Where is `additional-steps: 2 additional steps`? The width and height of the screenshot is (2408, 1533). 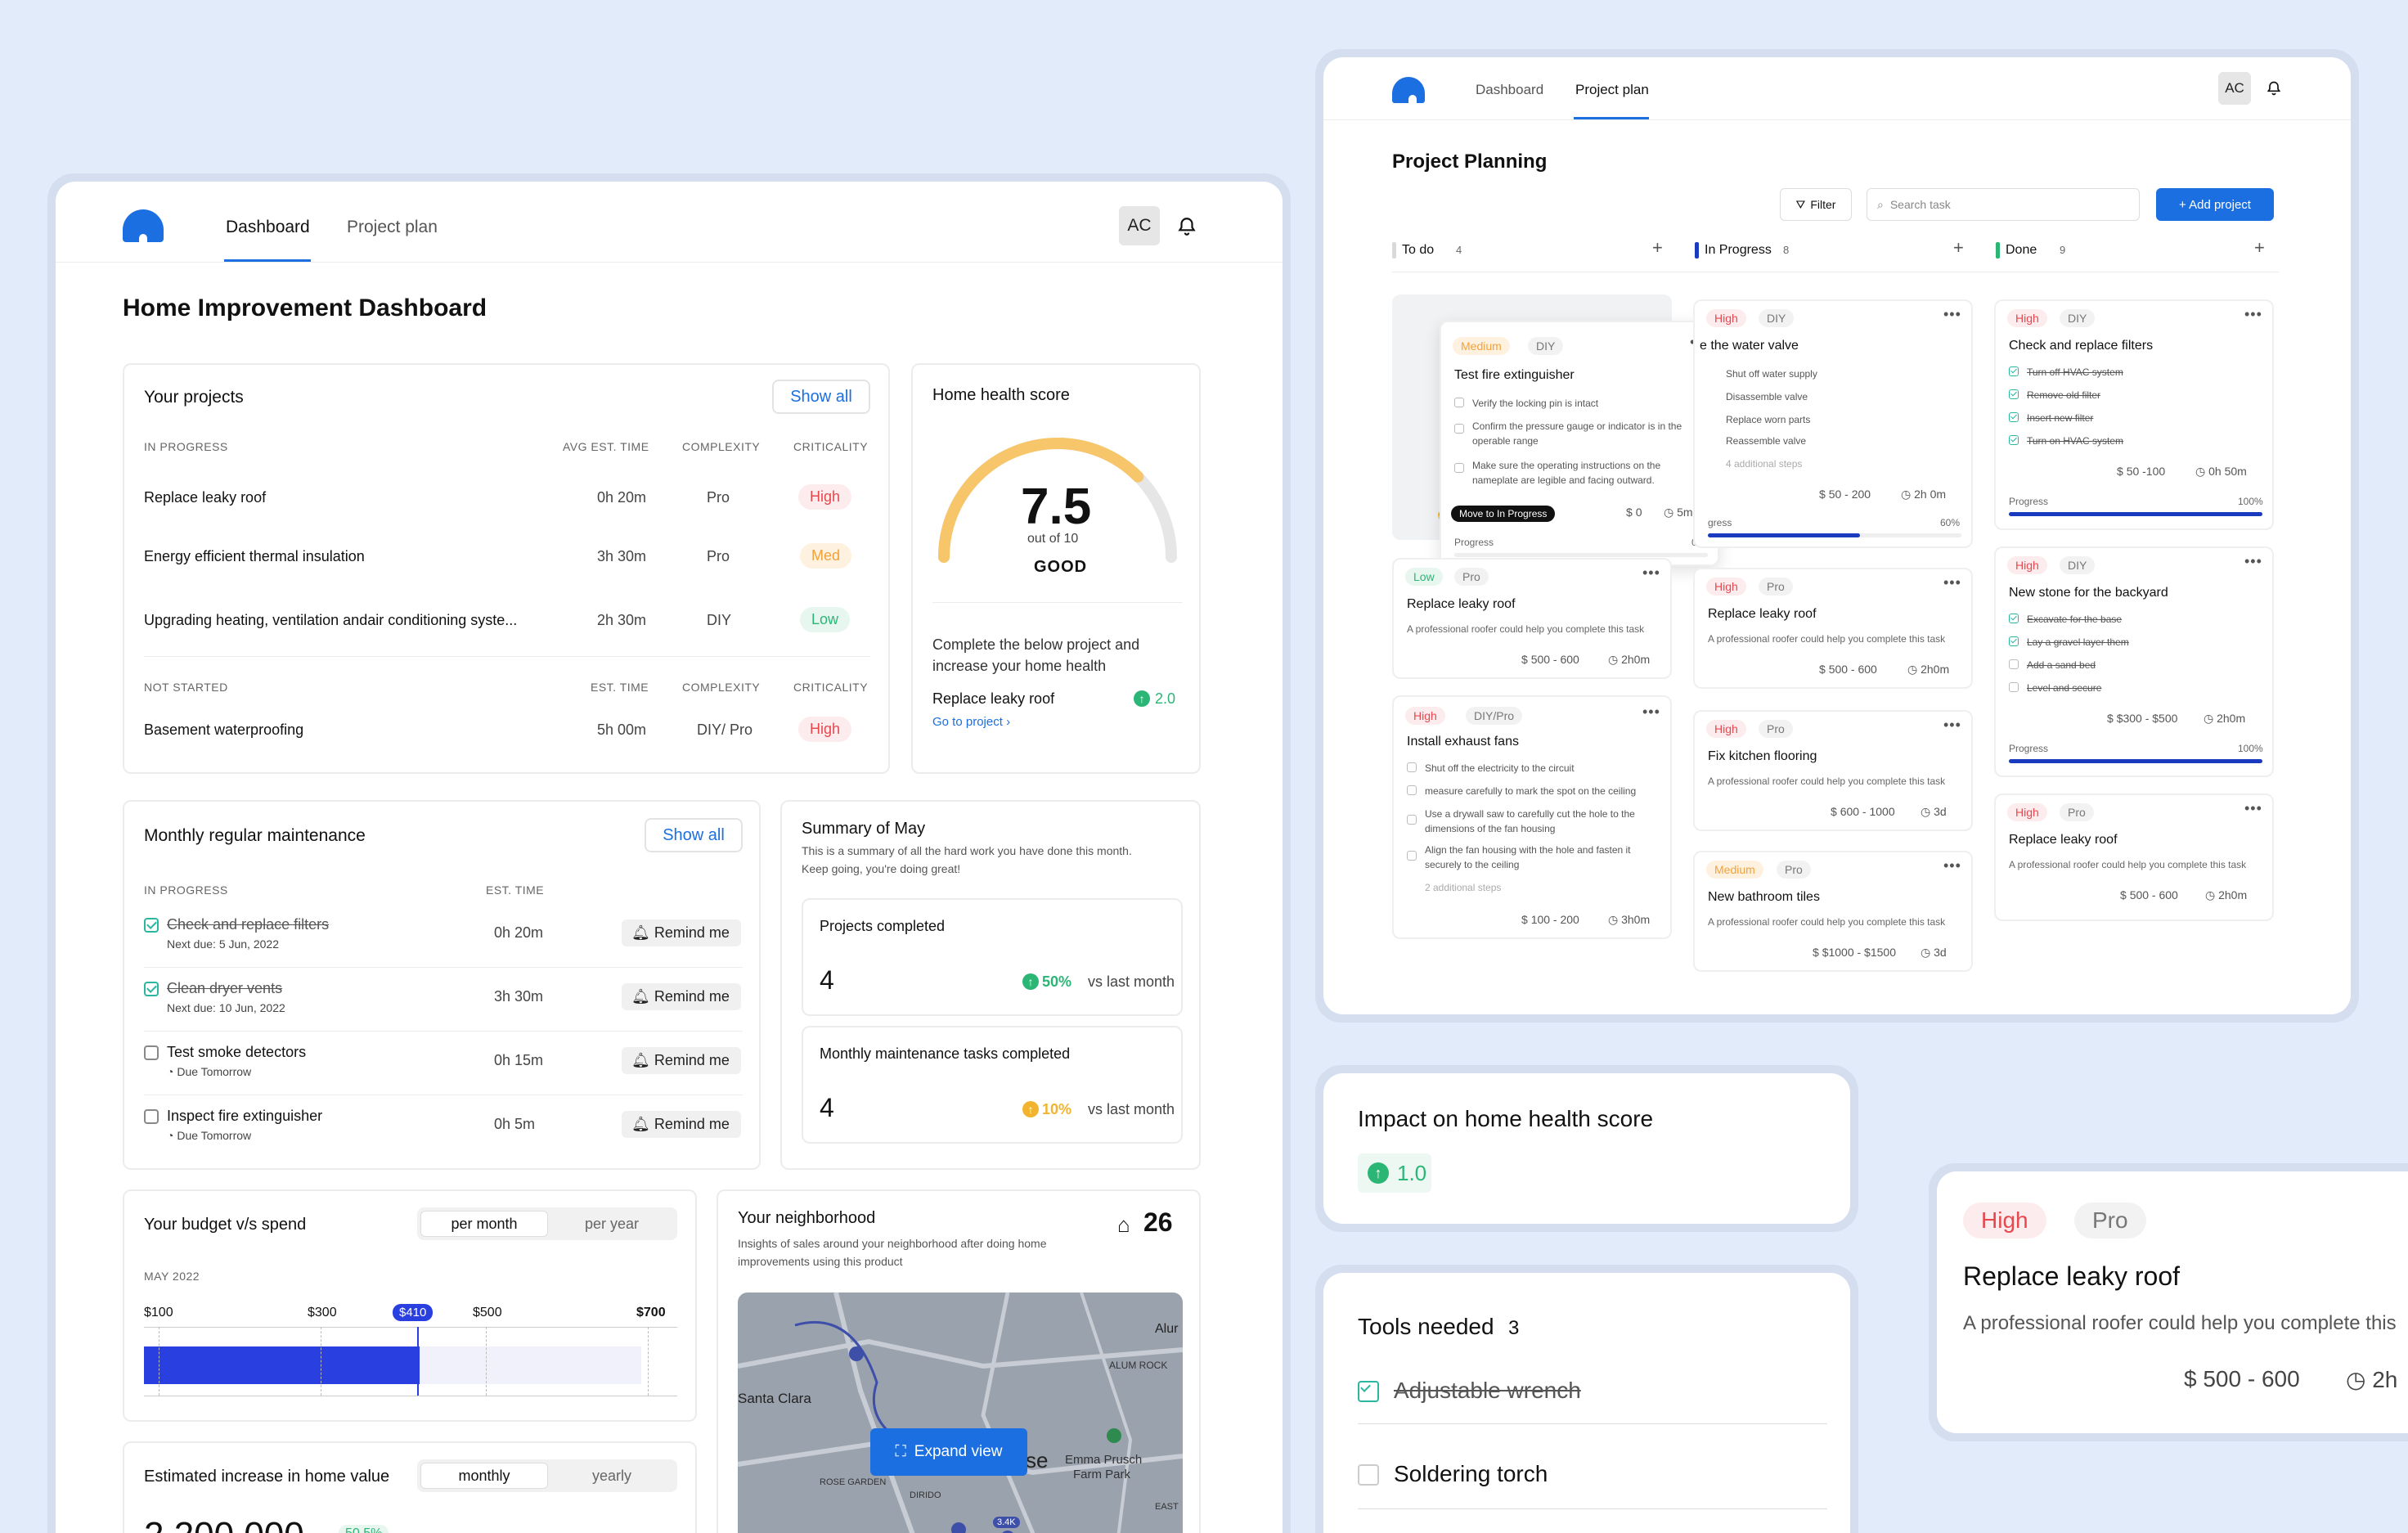 additional-steps: 2 additional steps is located at coordinates (1463, 887).